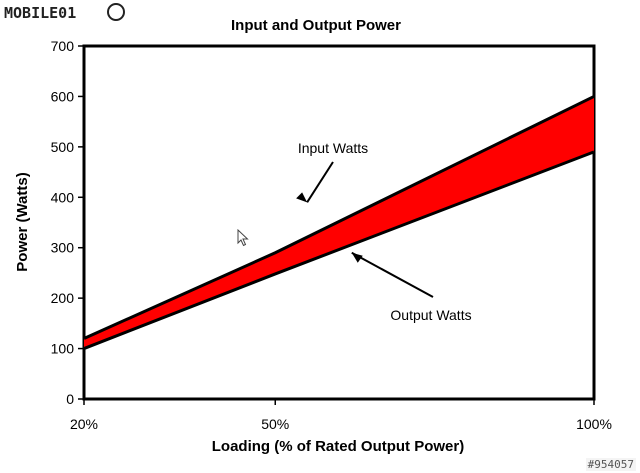  Describe the element at coordinates (430, 315) in the screenshot. I see `output-watts-annotation: Output Watts` at that location.